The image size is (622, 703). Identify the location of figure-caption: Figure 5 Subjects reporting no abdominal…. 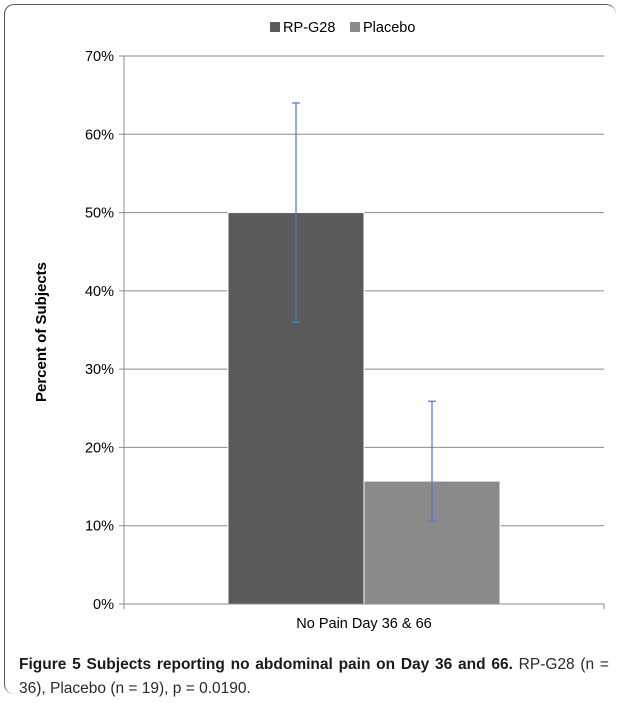
(314, 677).